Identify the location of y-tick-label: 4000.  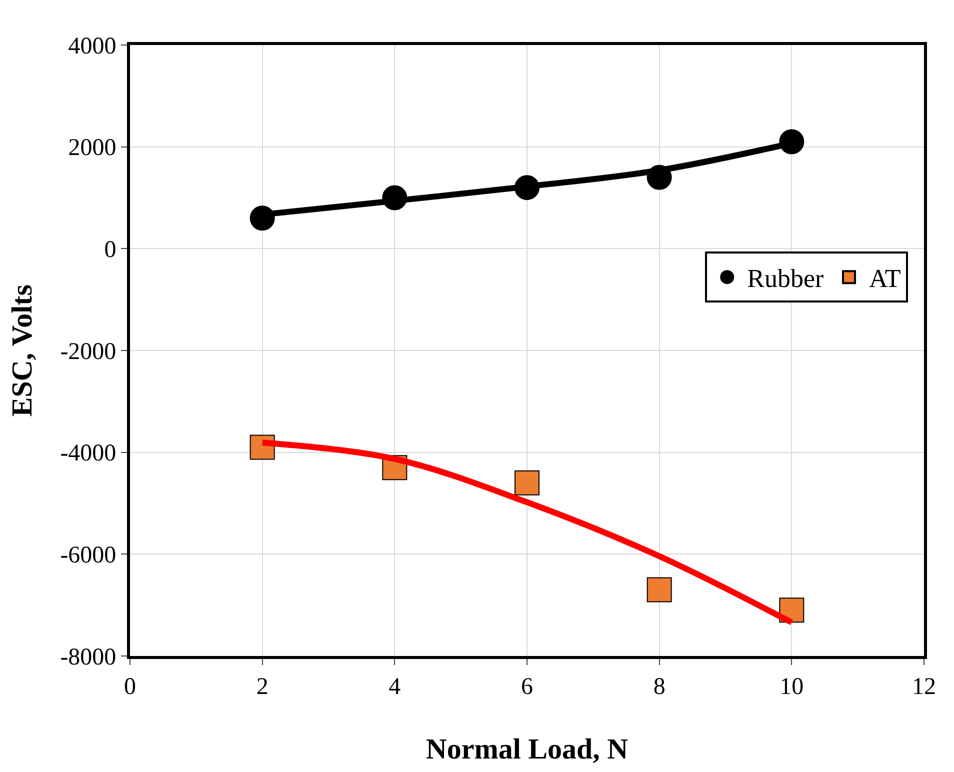
(92, 46).